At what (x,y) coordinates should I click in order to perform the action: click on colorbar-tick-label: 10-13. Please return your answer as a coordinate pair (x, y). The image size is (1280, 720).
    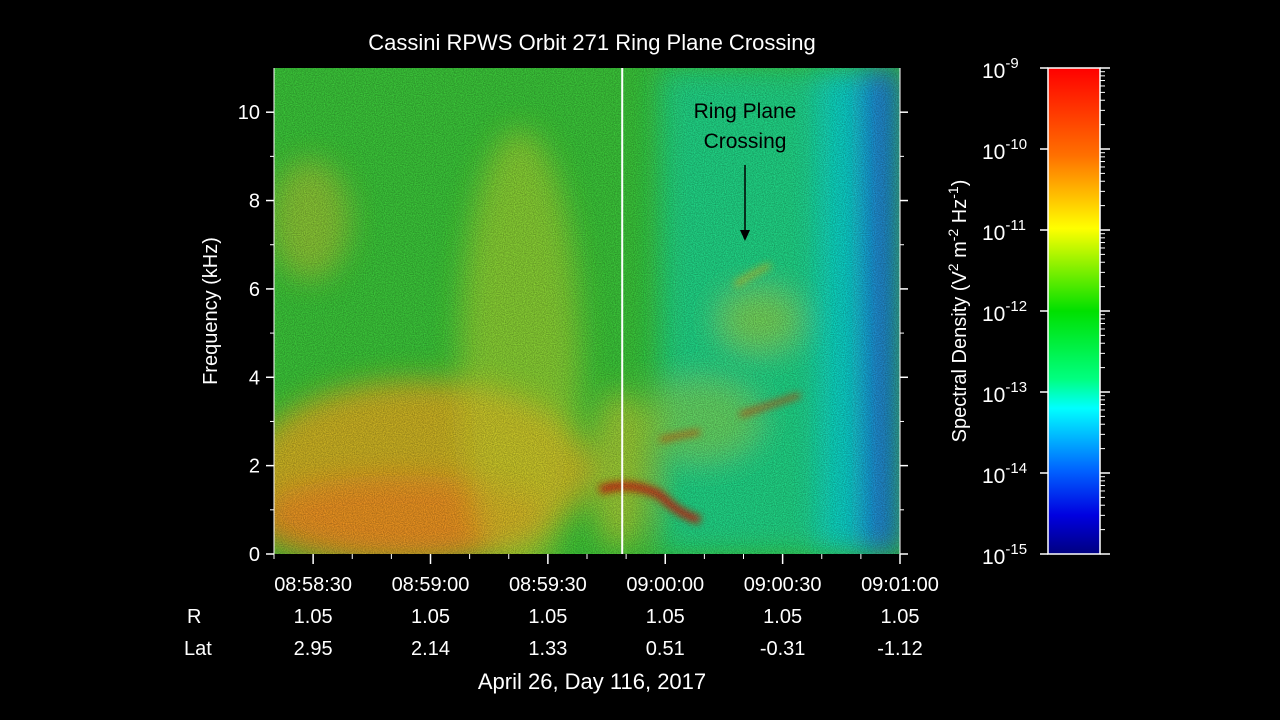
    Looking at the image, I should click on (1004, 393).